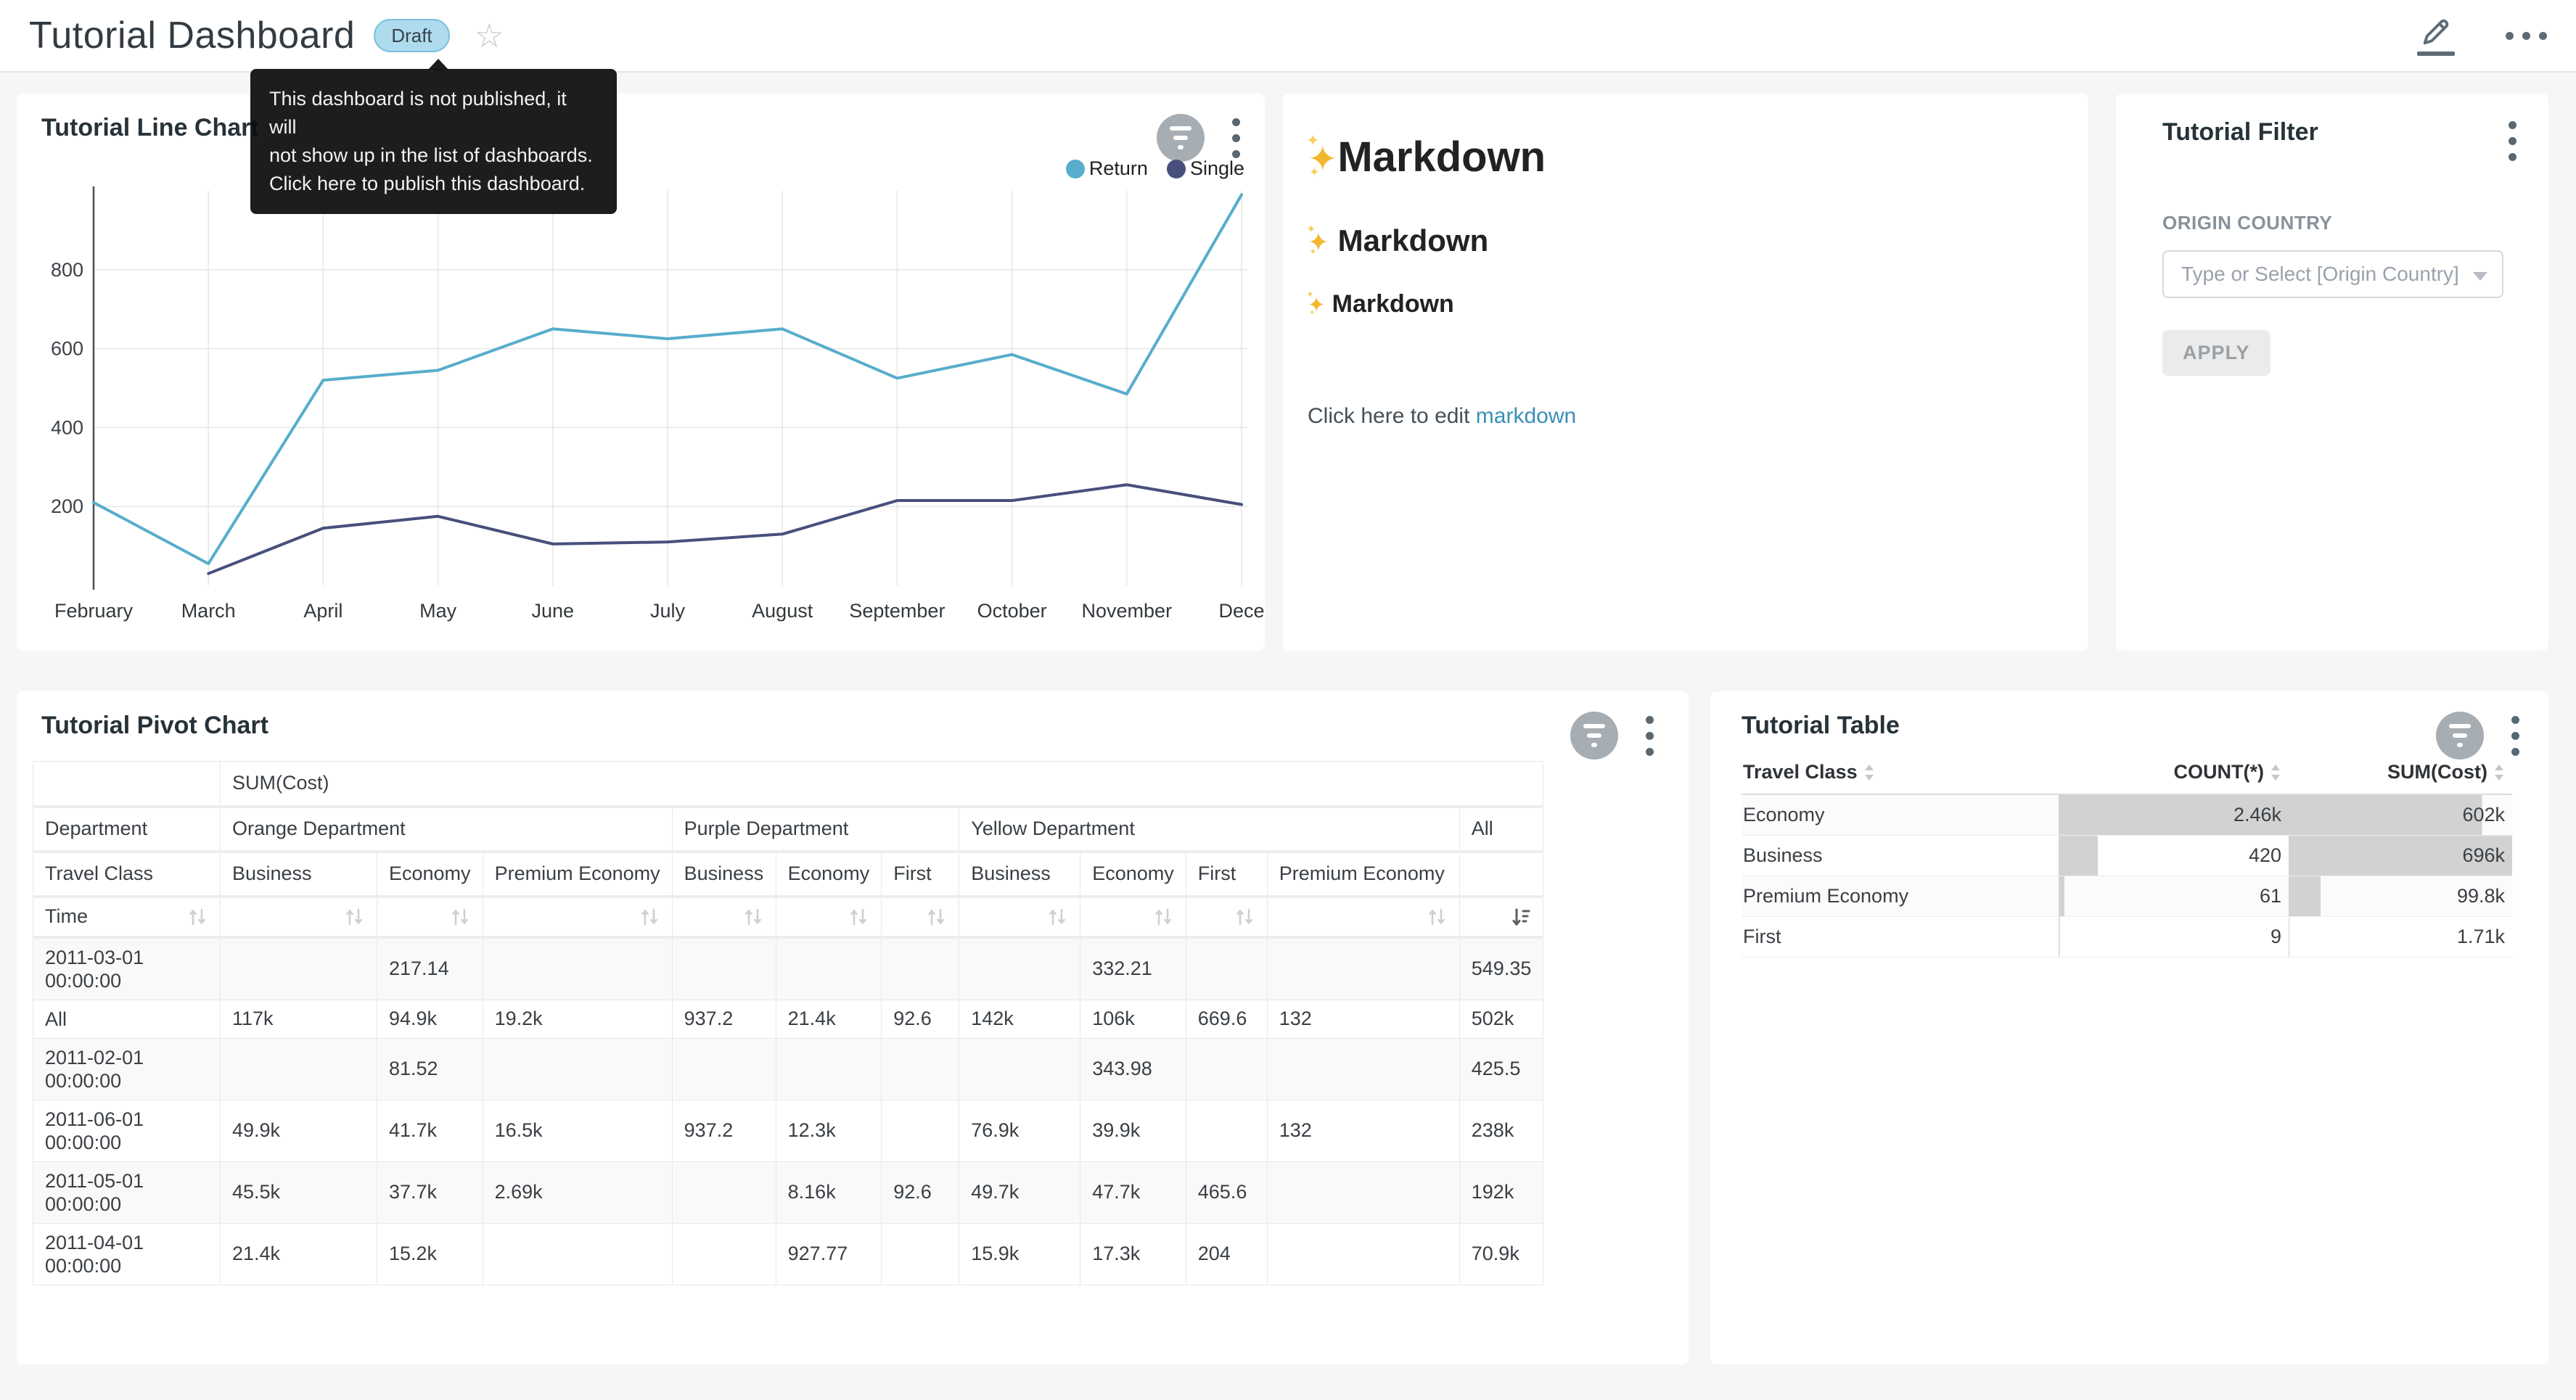 The image size is (2576, 1400). I want to click on markdown-edit-link: markdown, so click(1526, 416).